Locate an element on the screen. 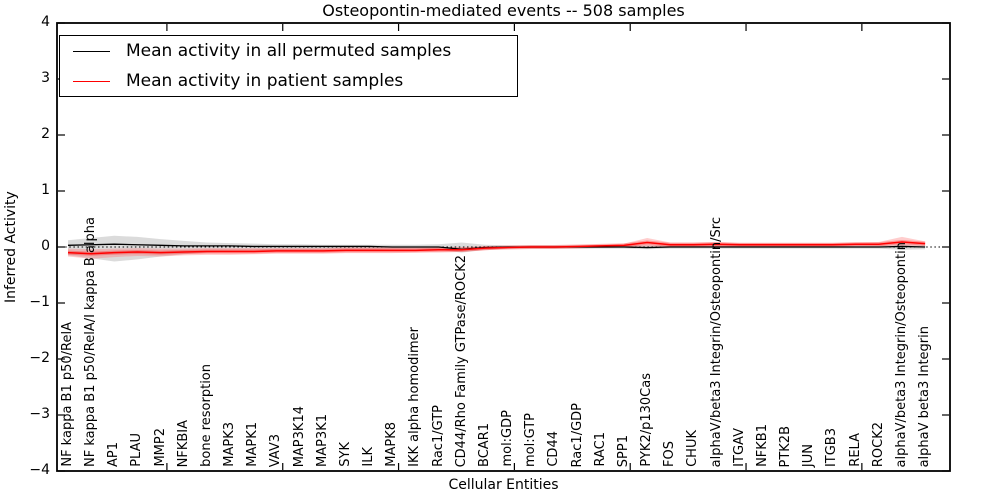 Image resolution: width=1000 pixels, height=500 pixels. x-tick-label: mol:GDP is located at coordinates (507, 438).